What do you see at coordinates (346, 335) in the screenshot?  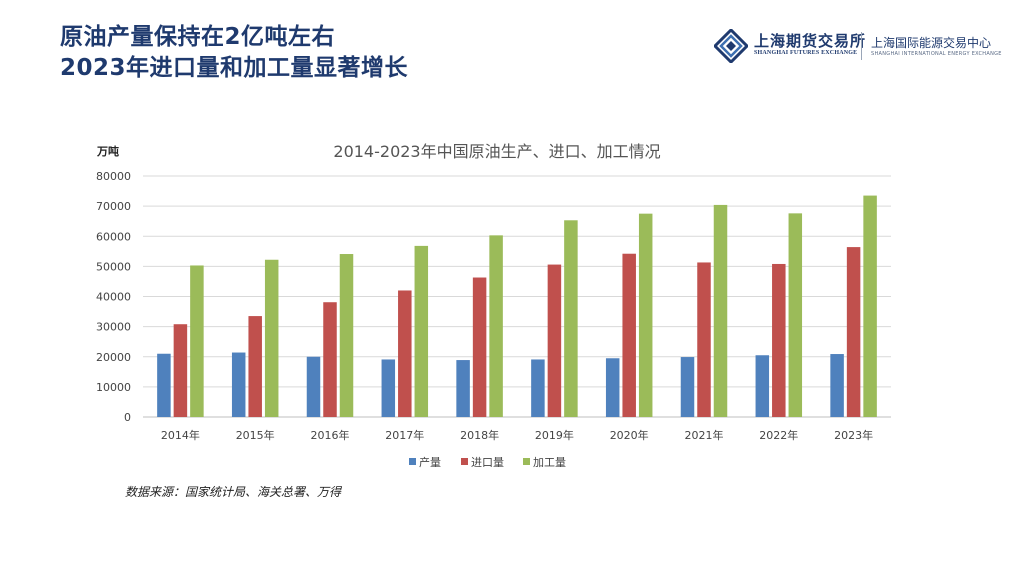 I see `bar-加工量-2016年` at bounding box center [346, 335].